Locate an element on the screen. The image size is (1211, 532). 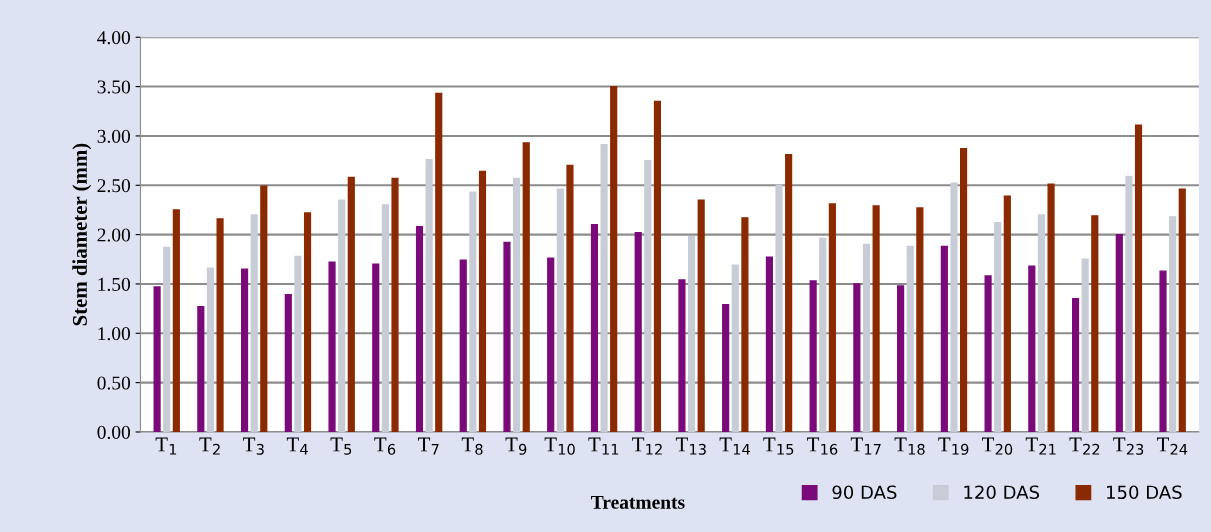
x-tick-label: T$_{22}$ is located at coordinates (1084, 446).